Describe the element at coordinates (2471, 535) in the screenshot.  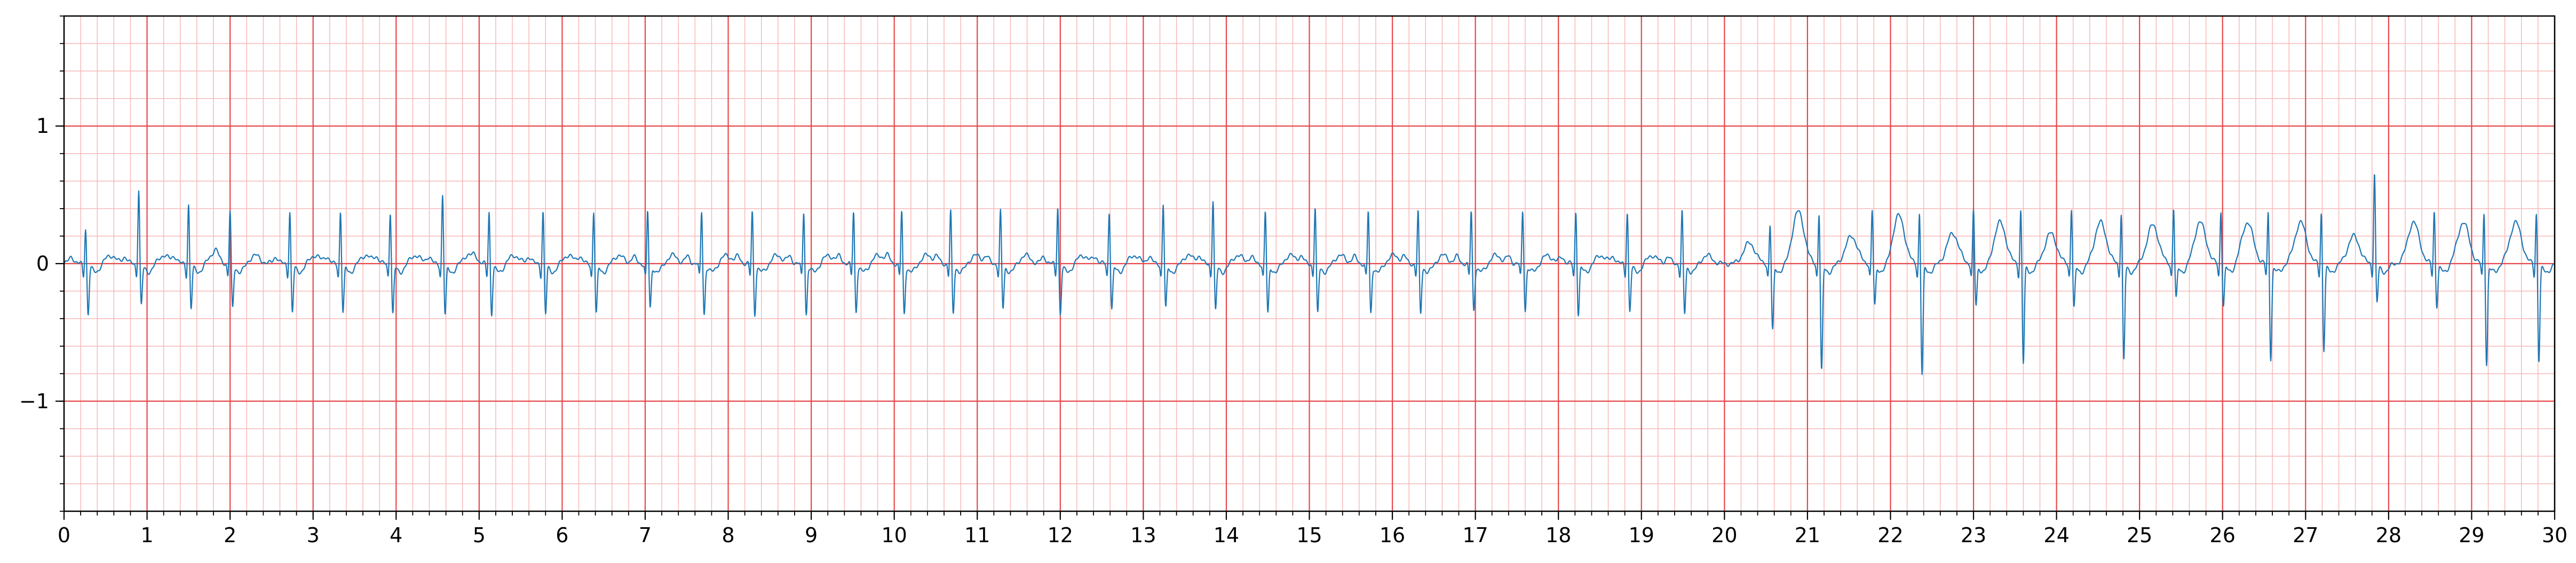
I see `x-tick-label: 29` at that location.